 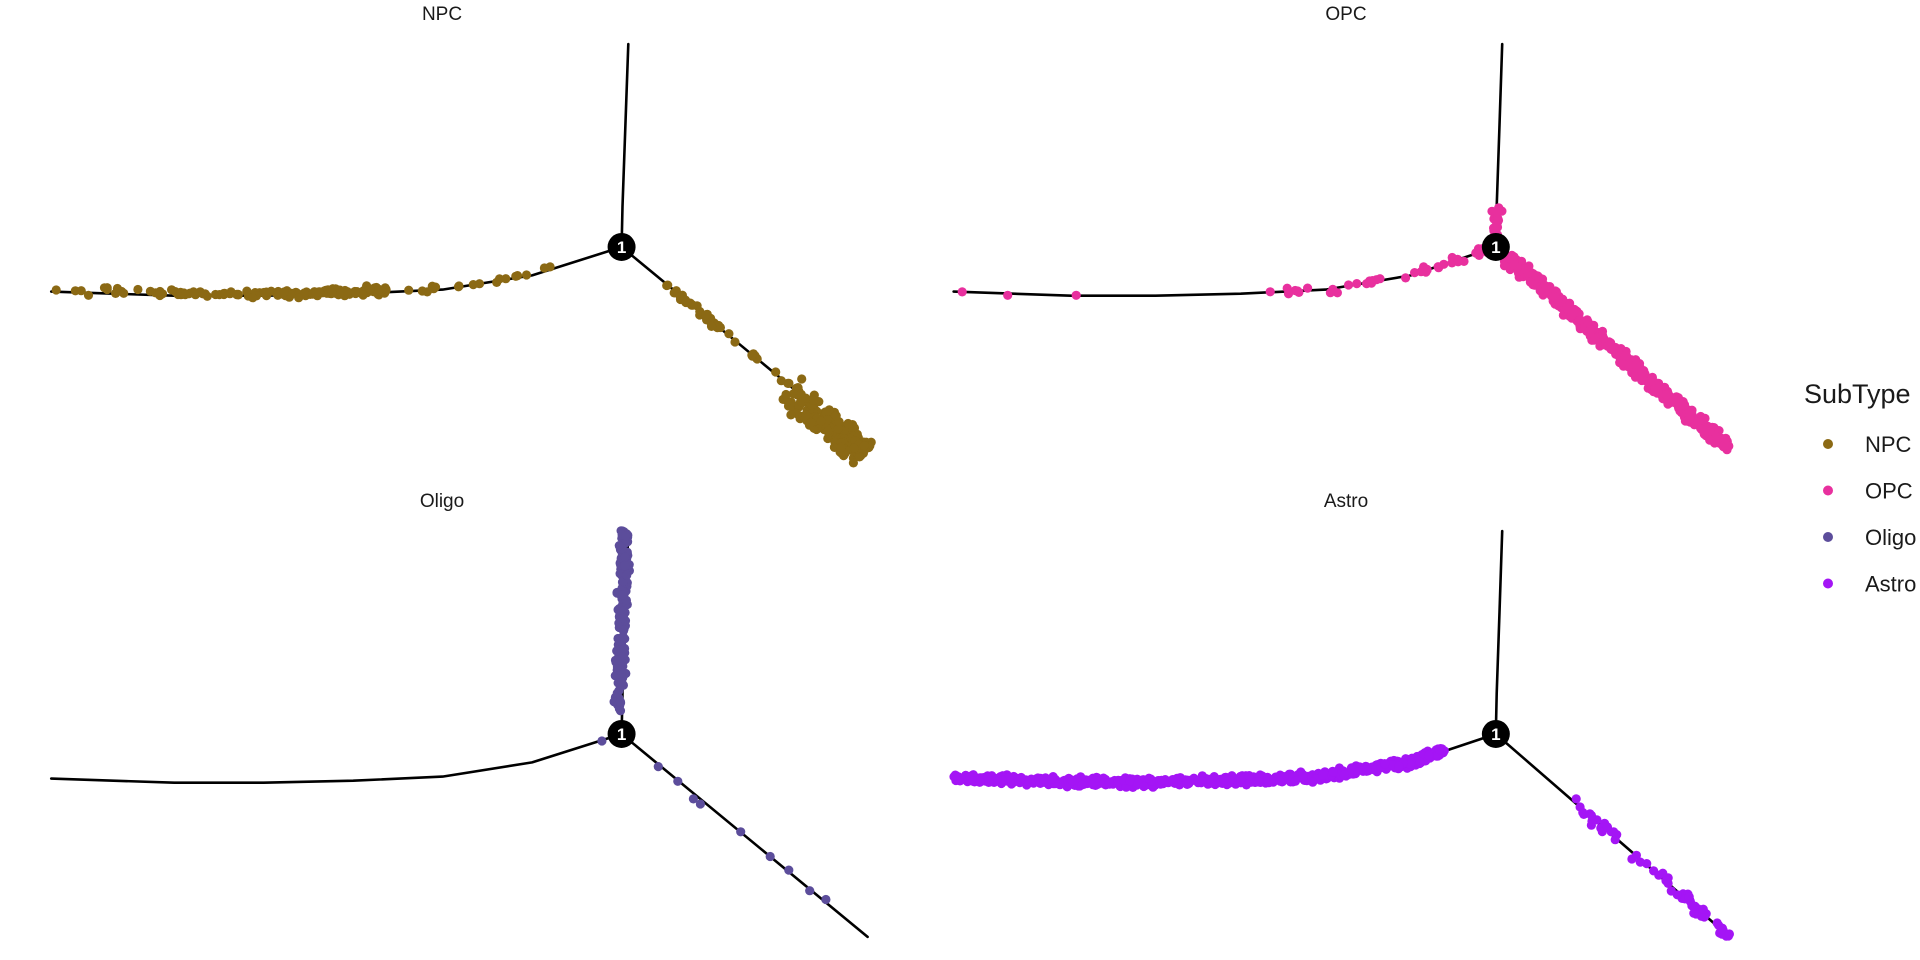 I want to click on trajectory-branch-left, so click(x=336, y=758).